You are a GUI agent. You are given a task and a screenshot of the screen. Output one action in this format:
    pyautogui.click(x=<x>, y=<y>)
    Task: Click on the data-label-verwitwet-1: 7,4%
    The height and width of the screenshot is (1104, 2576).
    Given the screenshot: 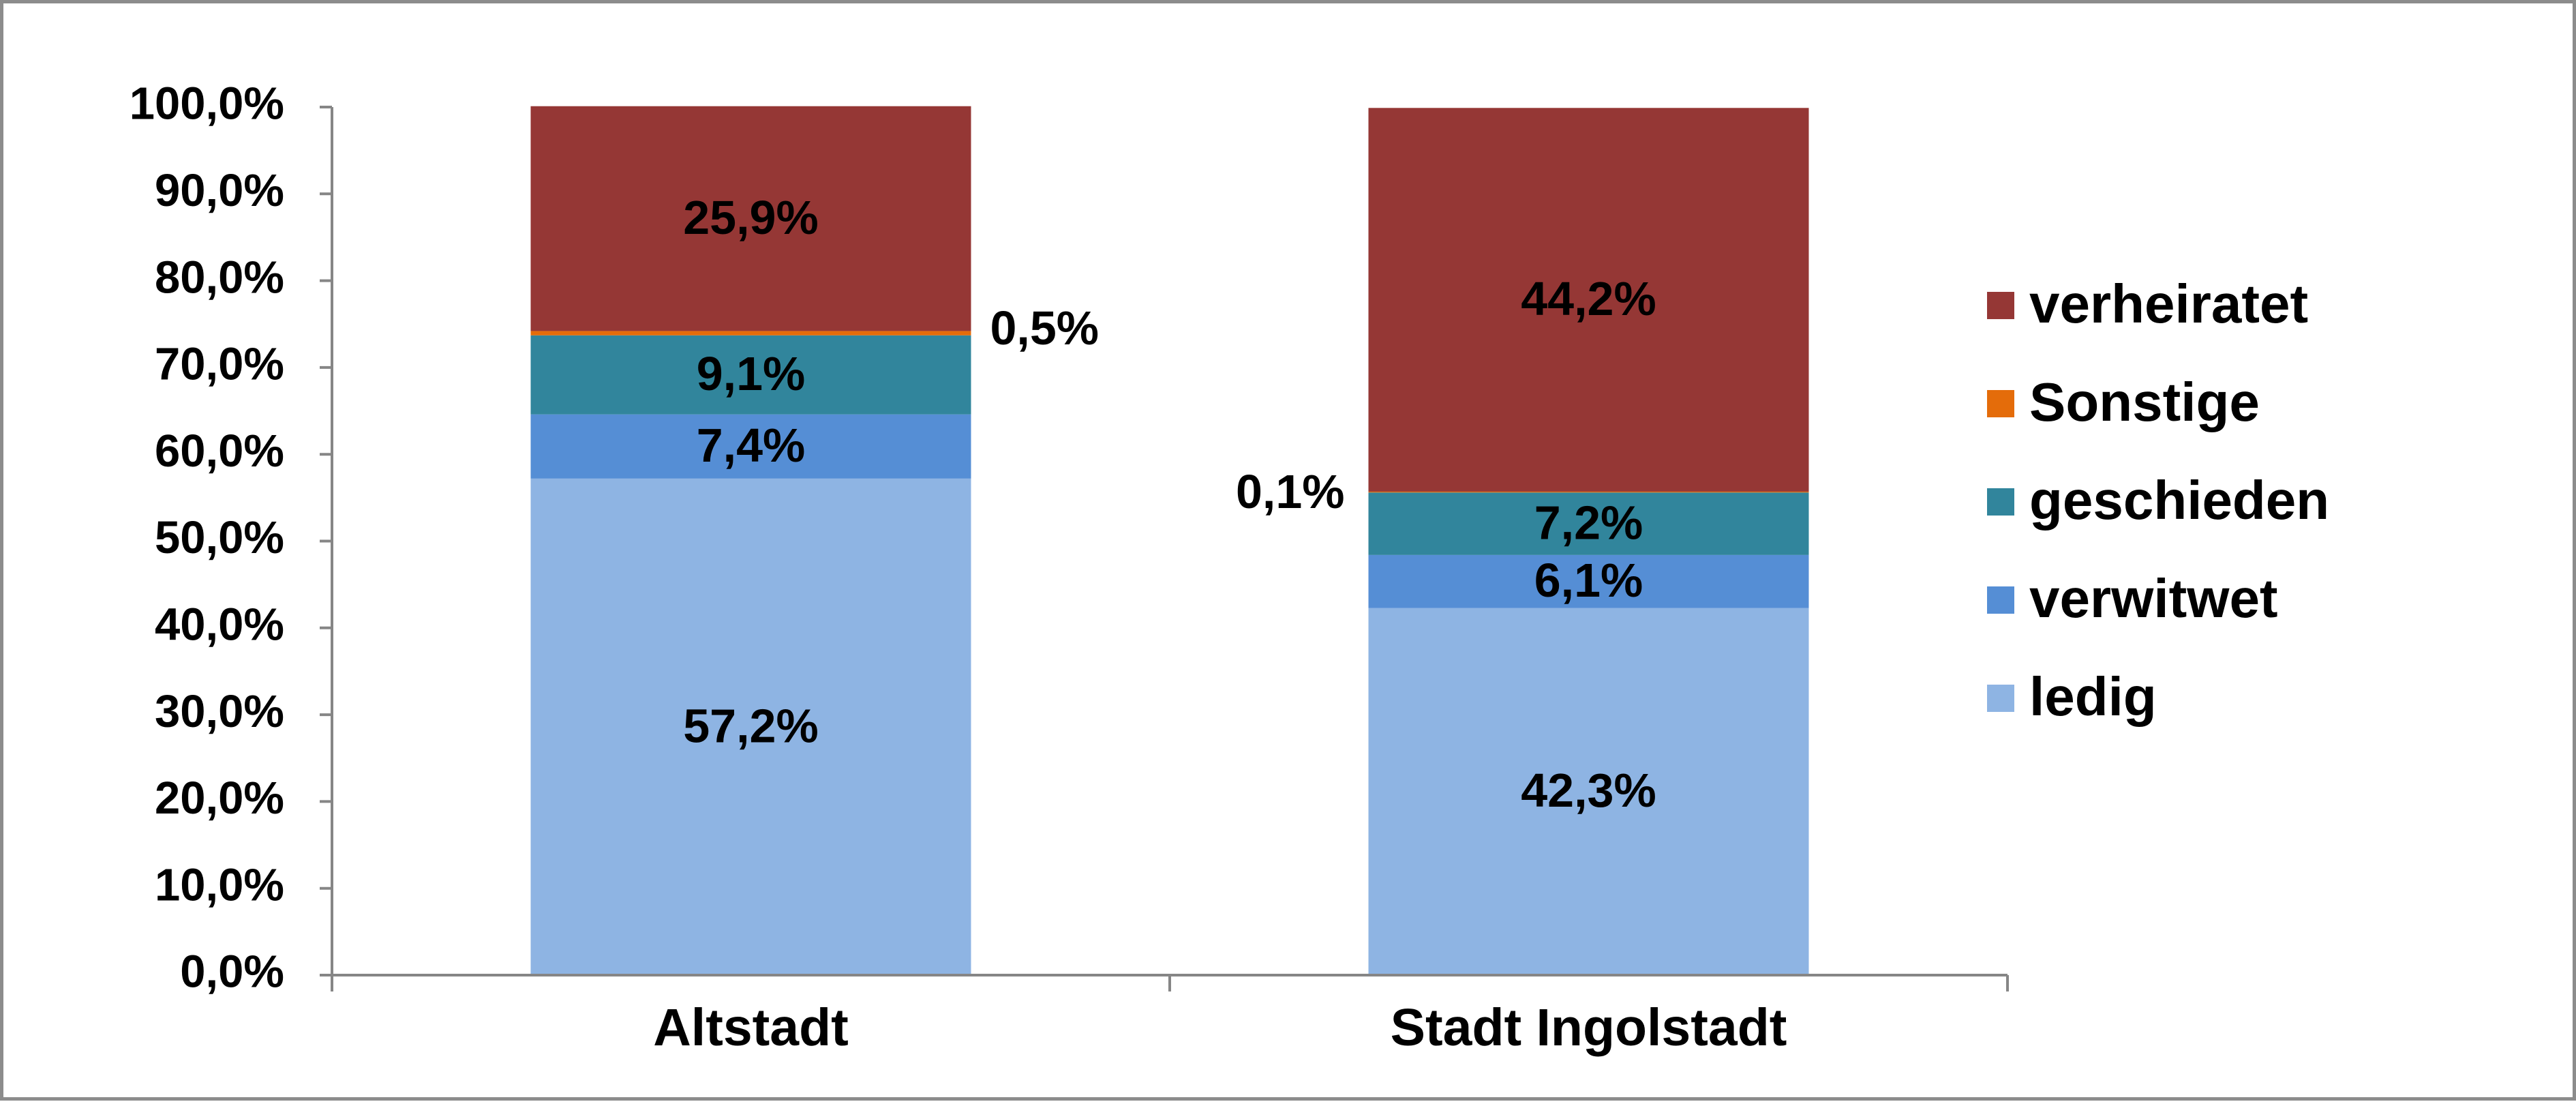 What is the action you would take?
    pyautogui.click(x=752, y=445)
    